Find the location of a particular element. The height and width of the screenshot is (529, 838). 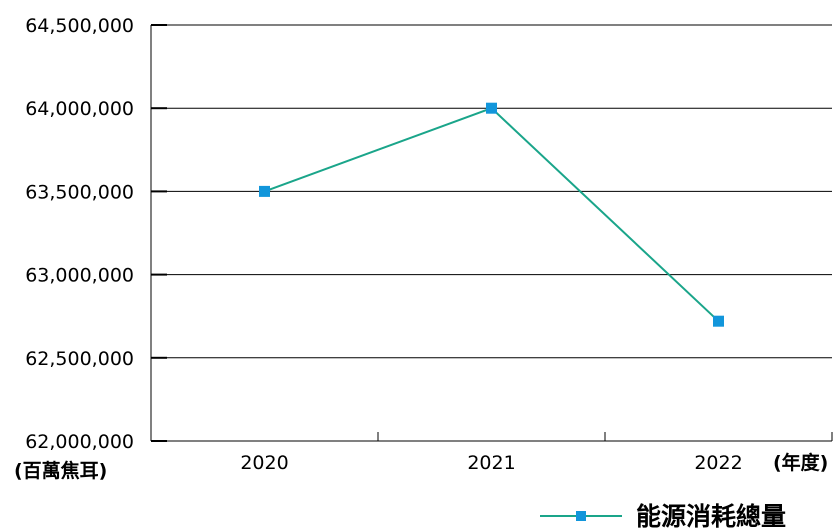

x-tick-label: 2021 is located at coordinates (491, 463).